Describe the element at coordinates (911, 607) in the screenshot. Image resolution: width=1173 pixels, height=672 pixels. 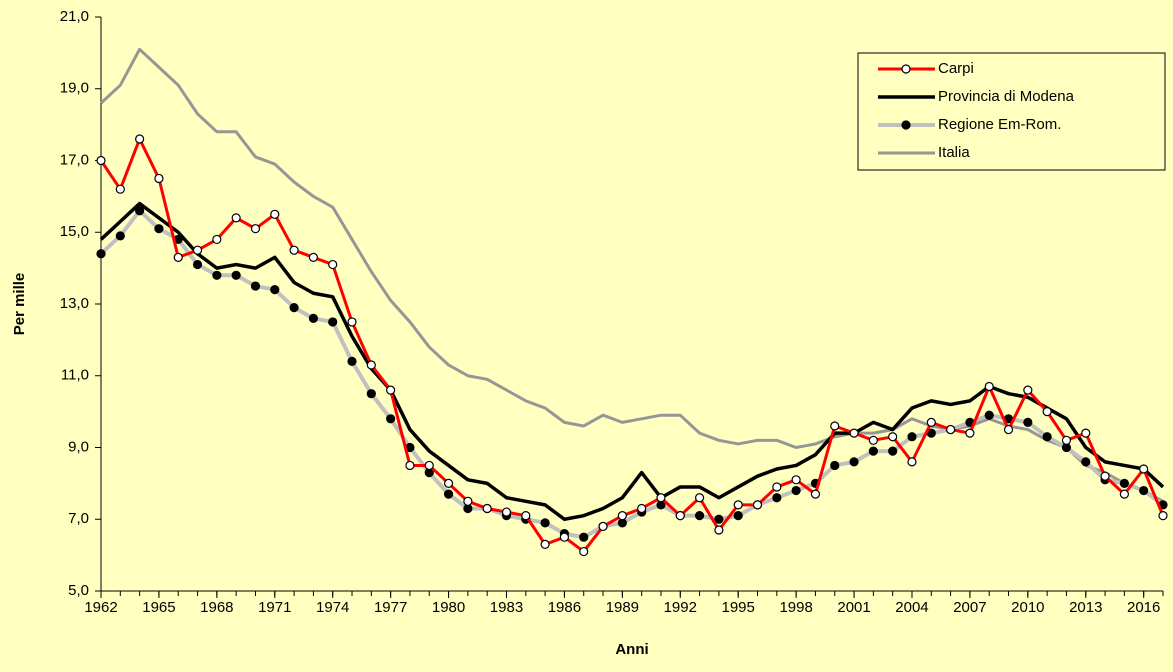
I see `x-tick-label: 2004` at that location.